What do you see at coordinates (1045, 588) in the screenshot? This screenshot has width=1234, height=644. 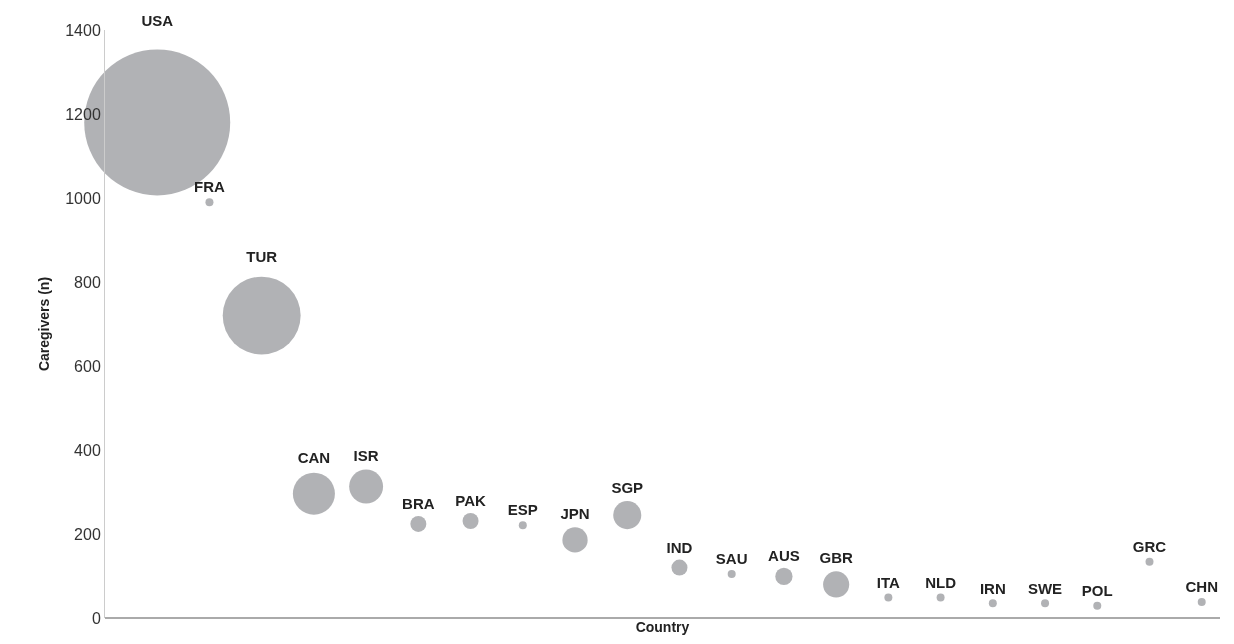 I see `x-tick-label: SWE` at bounding box center [1045, 588].